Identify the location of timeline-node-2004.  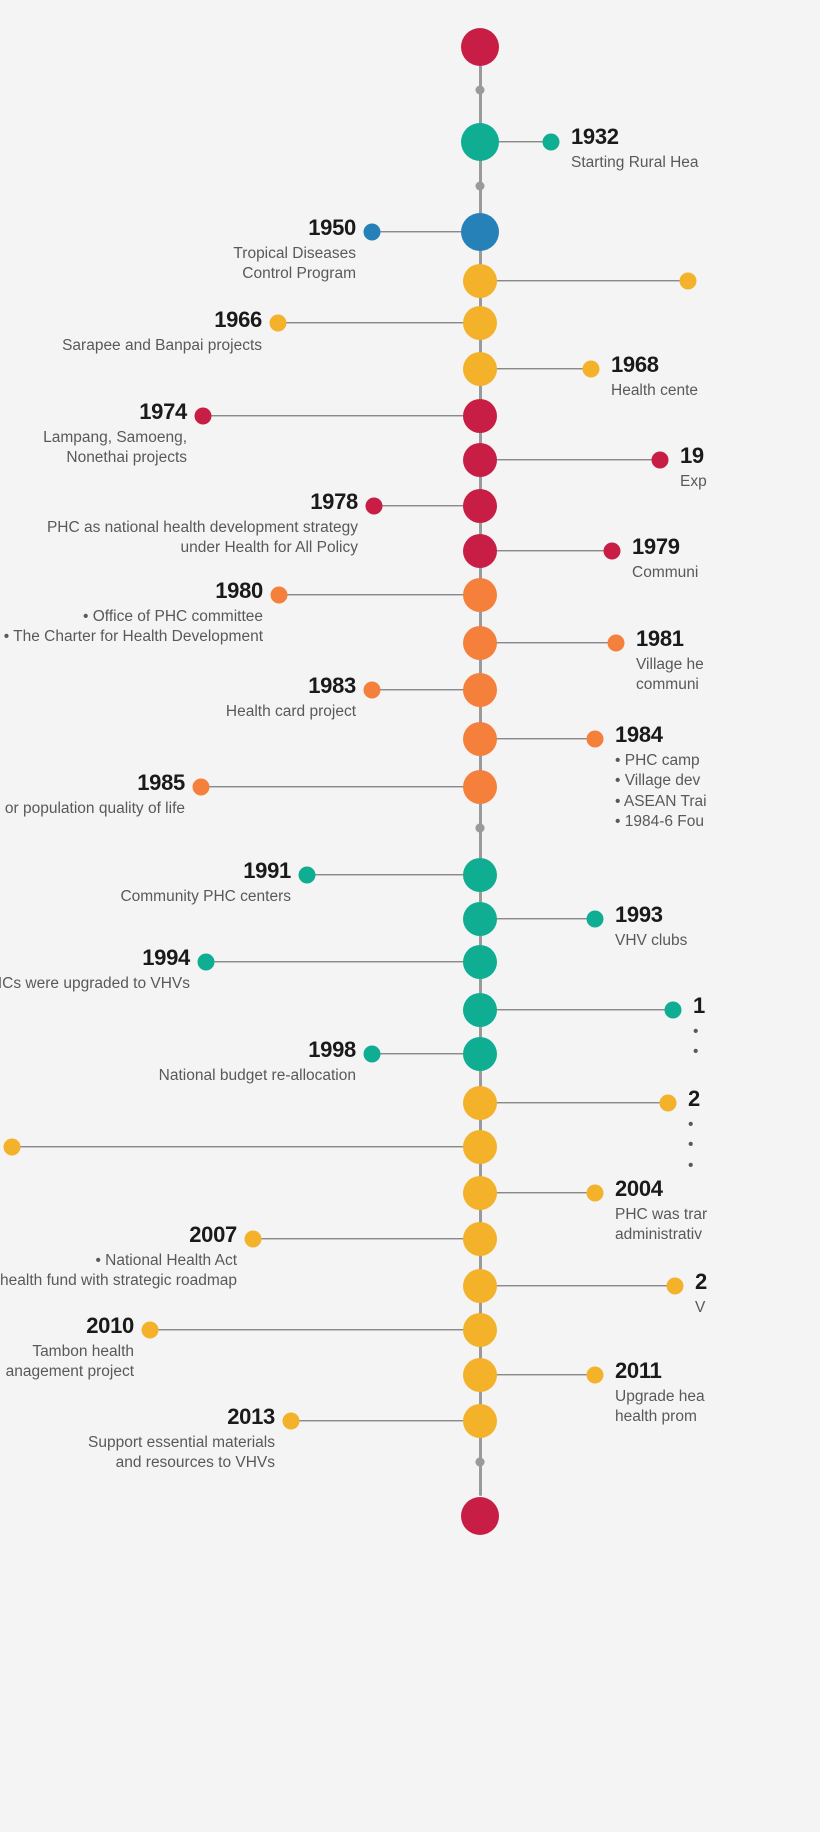
(480, 1193).